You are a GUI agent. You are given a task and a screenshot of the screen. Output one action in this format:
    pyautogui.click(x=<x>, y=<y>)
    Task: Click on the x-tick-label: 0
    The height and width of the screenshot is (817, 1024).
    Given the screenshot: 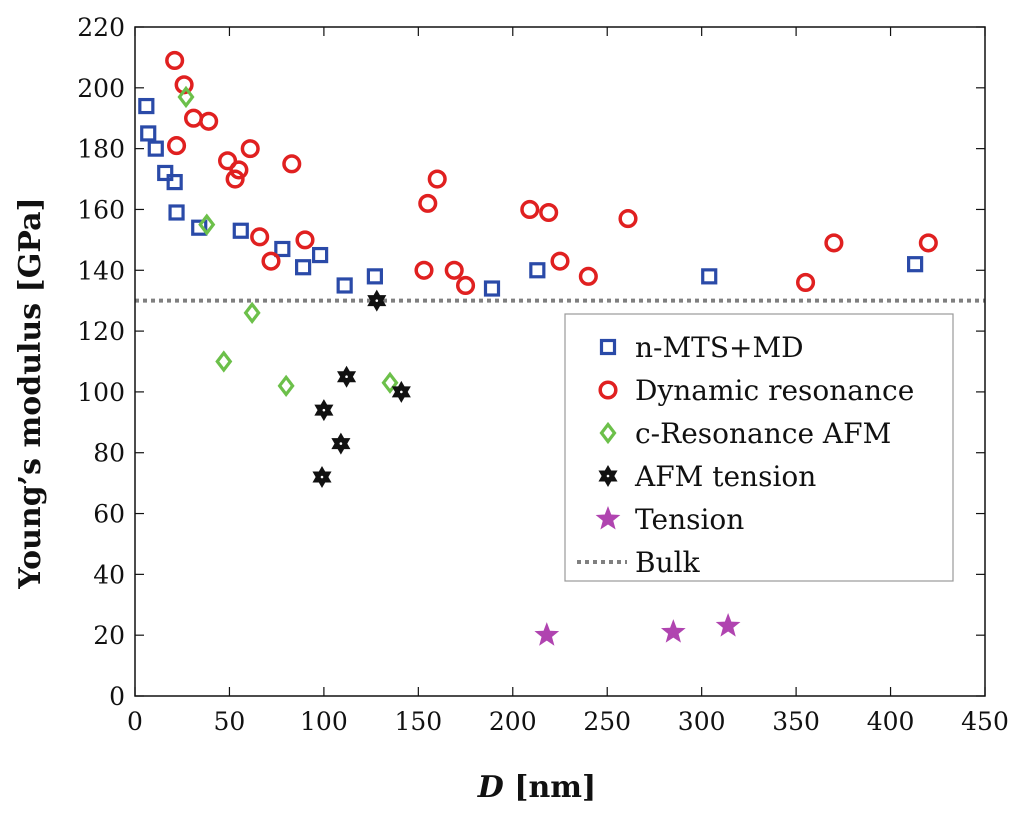 What is the action you would take?
    pyautogui.click(x=135, y=721)
    